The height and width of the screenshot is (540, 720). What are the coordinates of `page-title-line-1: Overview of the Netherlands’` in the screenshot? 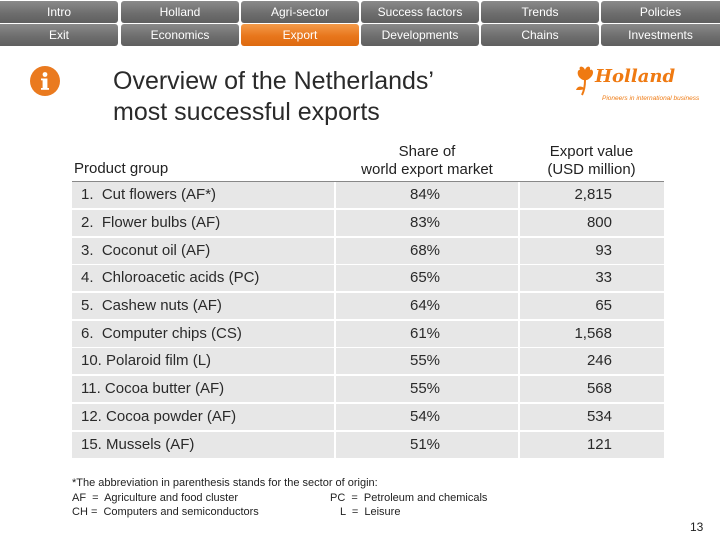 It's located at (273, 81).